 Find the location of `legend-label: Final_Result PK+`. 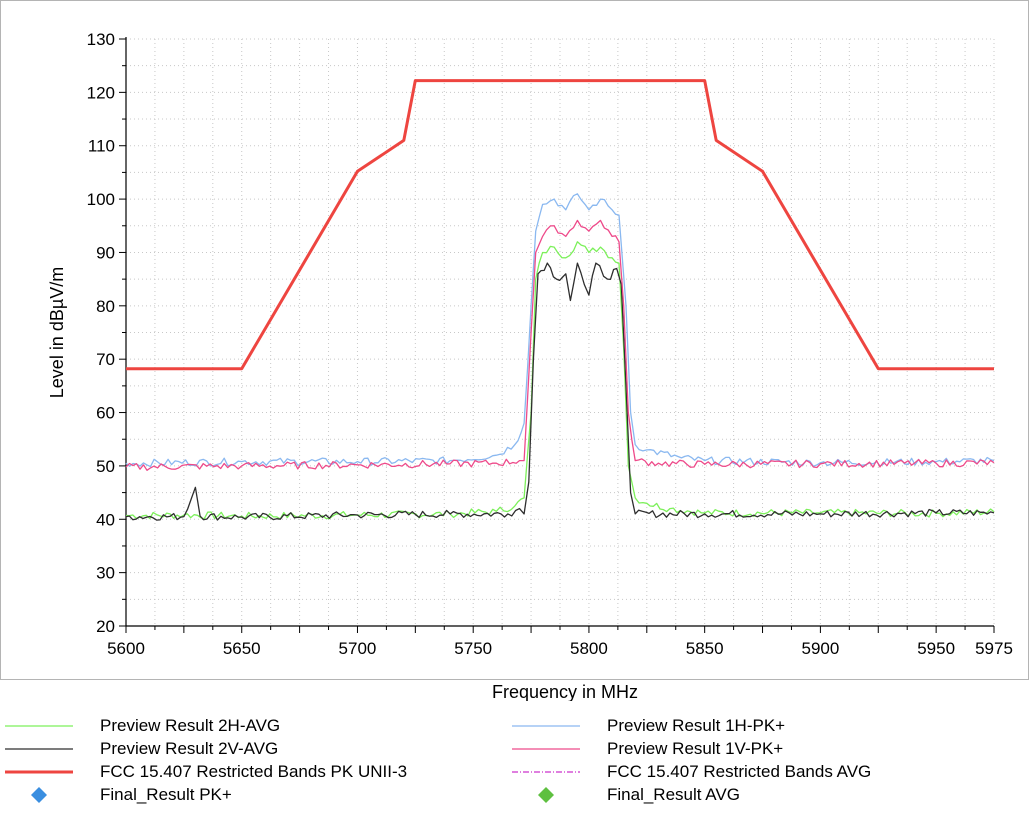

legend-label: Final_Result PK+ is located at coordinates (166, 794).